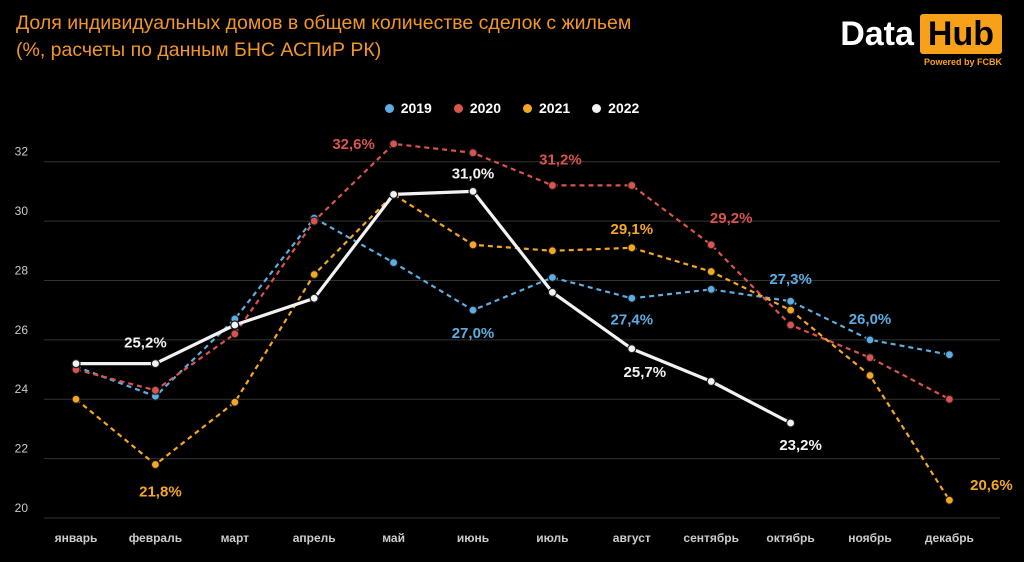 The width and height of the screenshot is (1024, 562). What do you see at coordinates (632, 229) in the screenshot?
I see `data-label-2021: 29,1%` at bounding box center [632, 229].